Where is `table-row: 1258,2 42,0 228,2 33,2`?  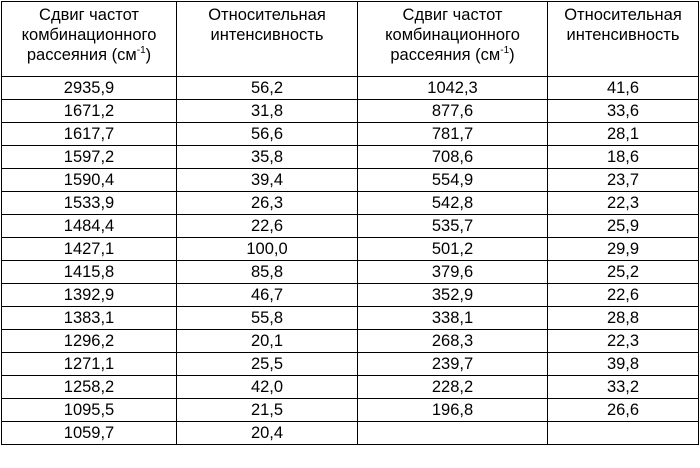
table-row: 1258,2 42,0 228,2 33,2 is located at coordinates (350, 387).